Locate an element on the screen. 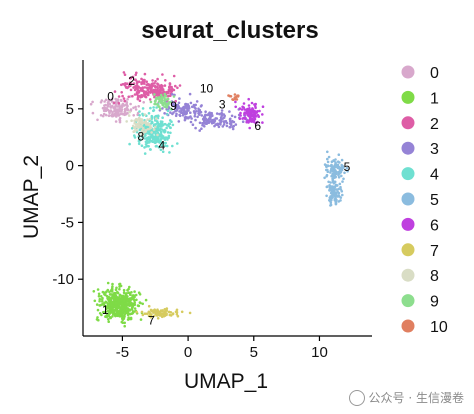 The image size is (474, 414). x-tick-label: 0 is located at coordinates (188, 352).